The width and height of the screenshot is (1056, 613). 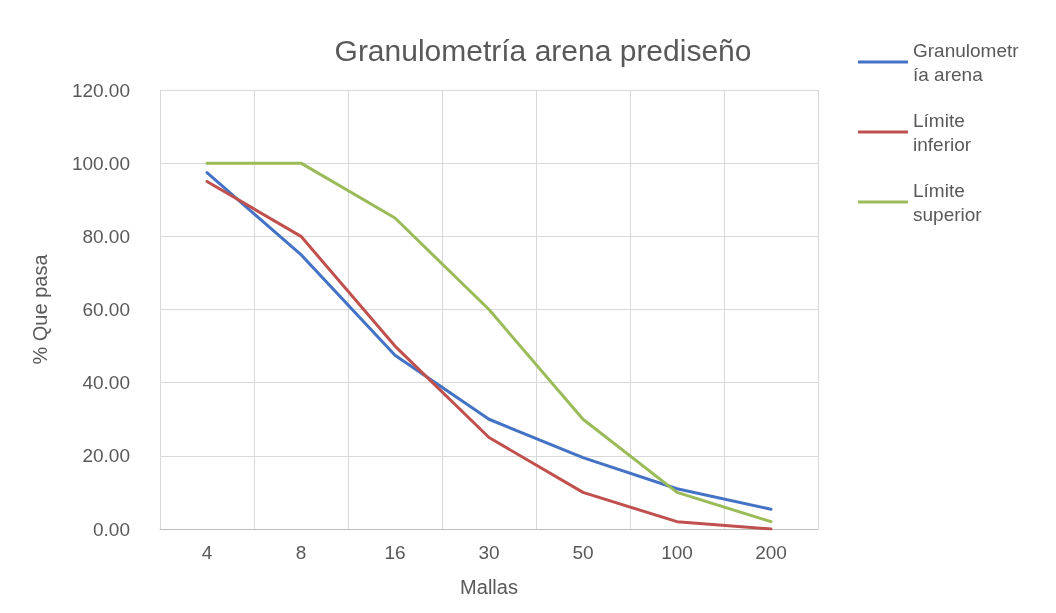 I want to click on x-tick-label: 30, so click(x=489, y=552).